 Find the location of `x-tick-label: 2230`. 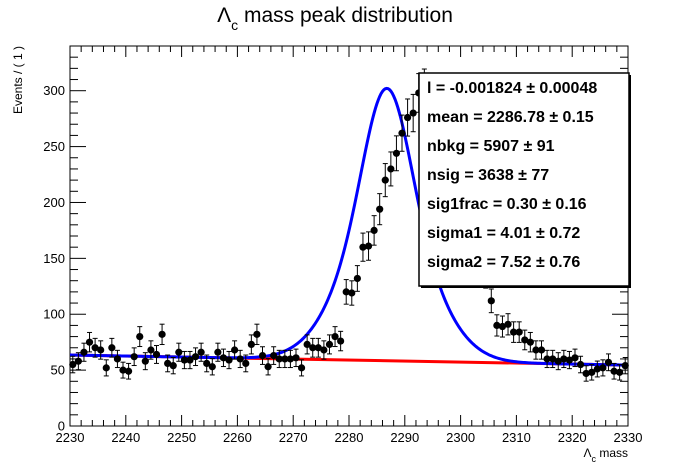

x-tick-label: 2230 is located at coordinates (70, 437).